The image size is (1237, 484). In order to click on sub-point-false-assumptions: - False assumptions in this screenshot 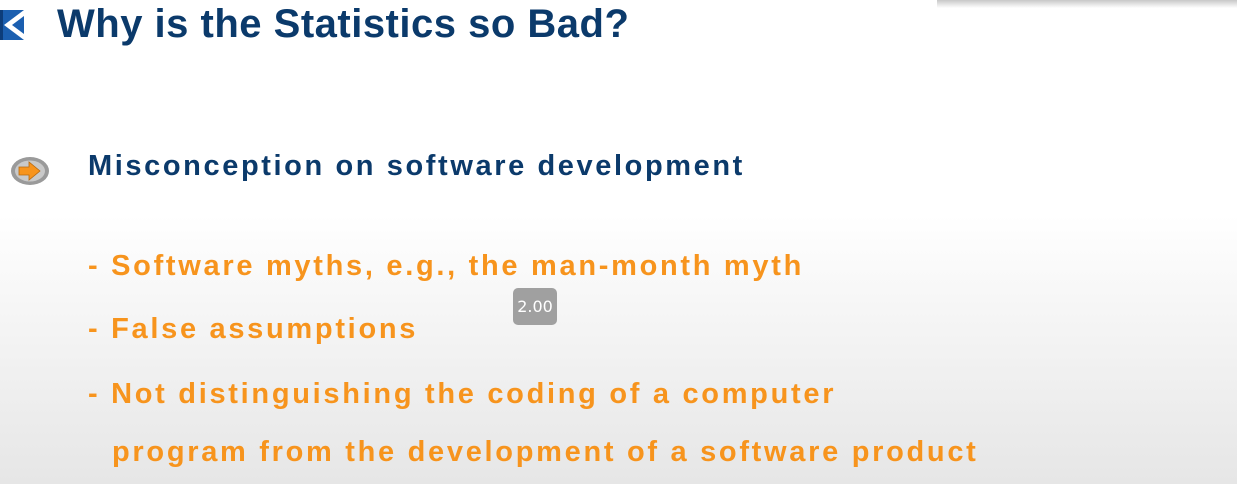, I will do `click(253, 329)`.